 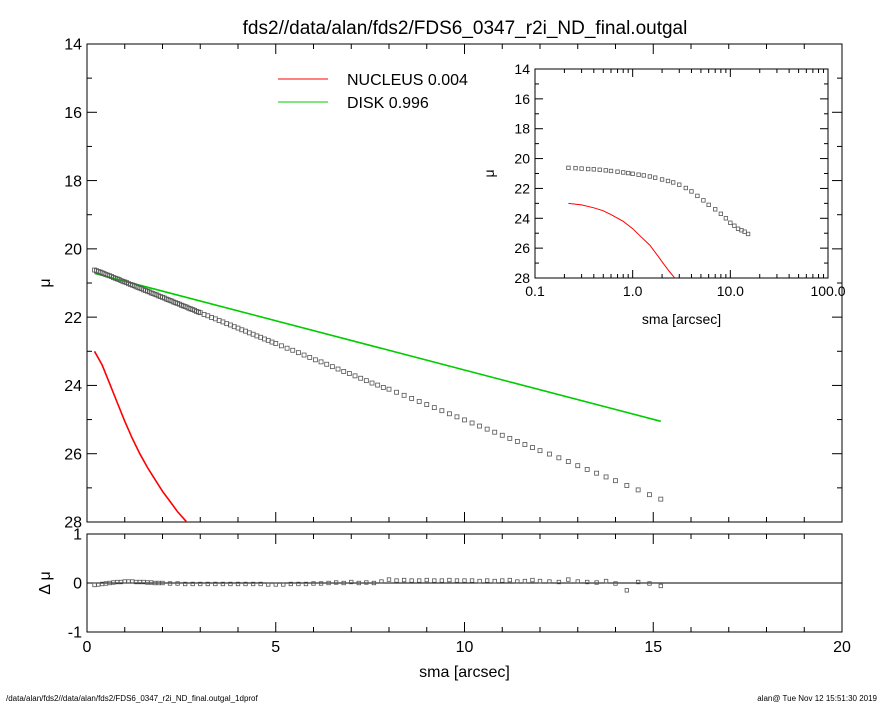 I want to click on inset-x-axis-label: sma [arcsec], so click(x=681, y=319).